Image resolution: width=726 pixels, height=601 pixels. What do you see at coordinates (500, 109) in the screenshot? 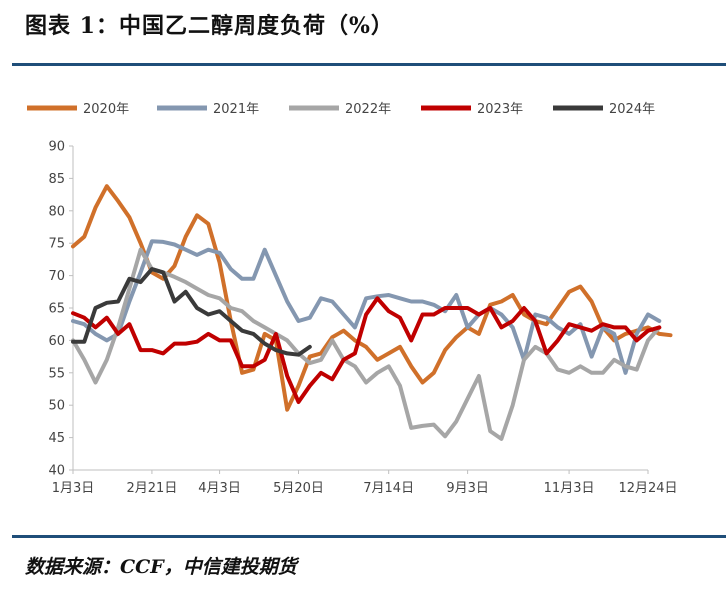
I see `legend-label: 2023年` at bounding box center [500, 109].